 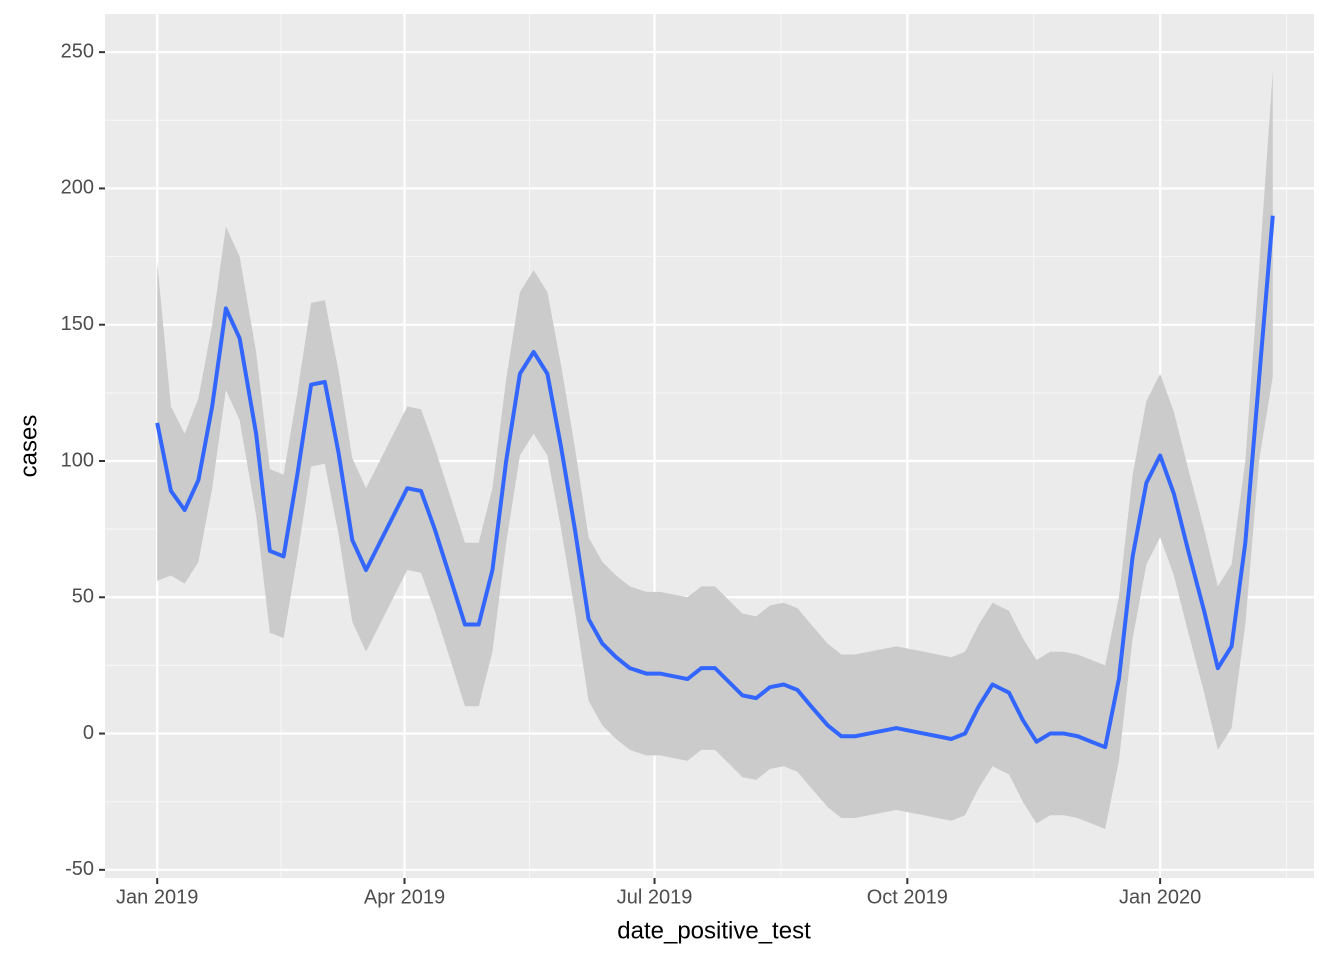 I want to click on y-tick-label: 0, so click(x=88, y=733).